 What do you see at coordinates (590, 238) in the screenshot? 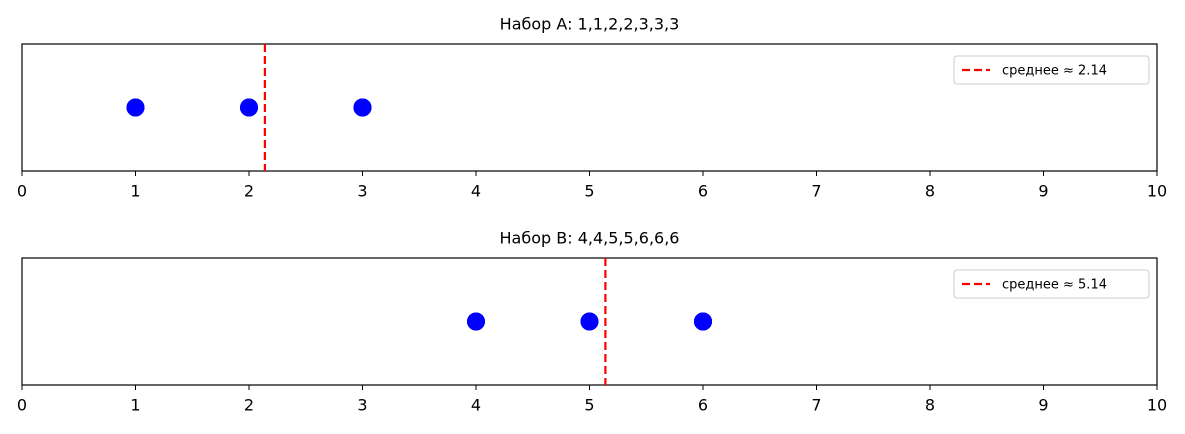
I see `chart-title: Набор B: 4,4,5,5,6,6,6` at bounding box center [590, 238].